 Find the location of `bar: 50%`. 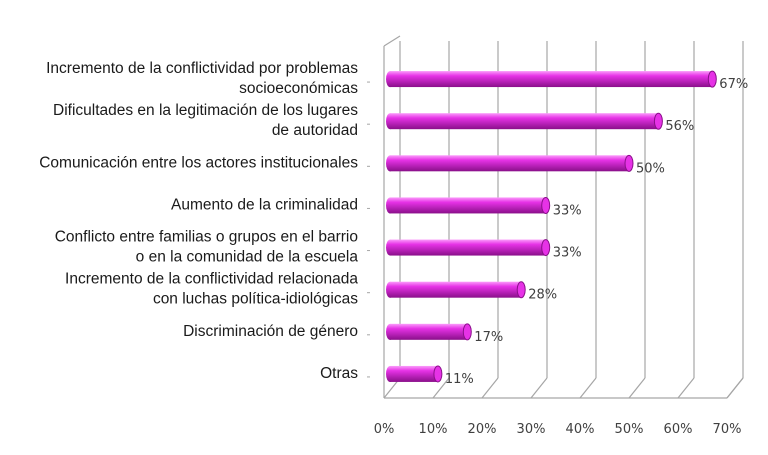

bar: 50% is located at coordinates (525, 165).